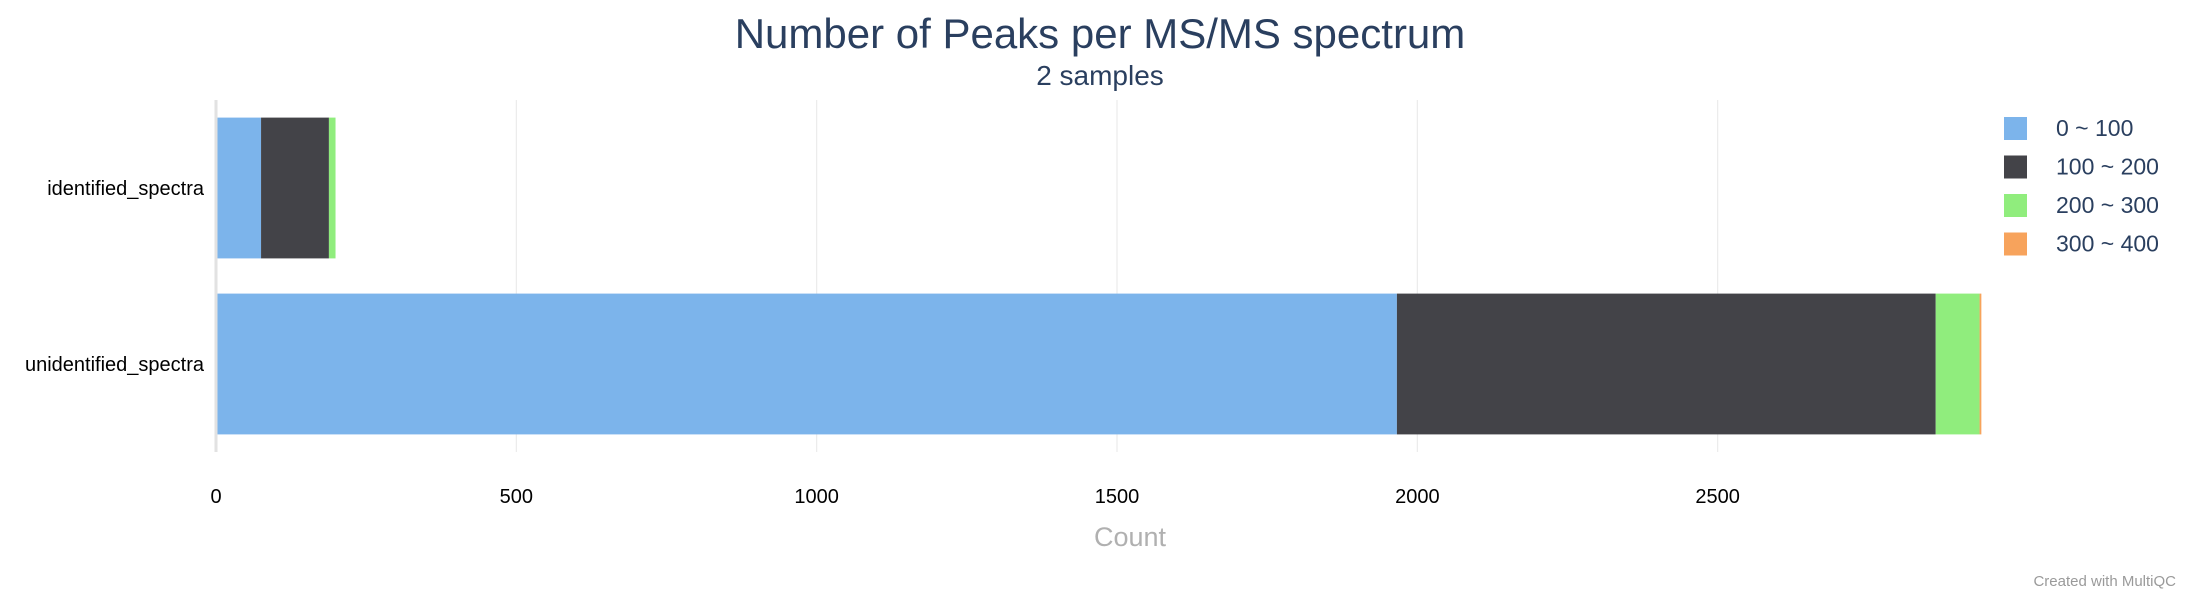  Describe the element at coordinates (2104, 581) in the screenshot. I see `credit-text: Created with MultiQC` at that location.